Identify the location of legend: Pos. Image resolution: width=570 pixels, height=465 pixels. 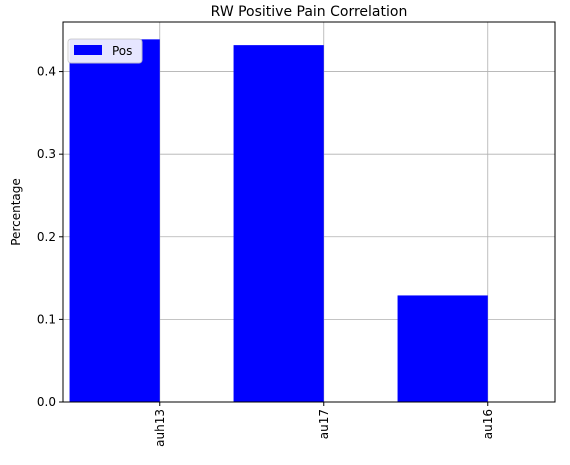
(105, 51).